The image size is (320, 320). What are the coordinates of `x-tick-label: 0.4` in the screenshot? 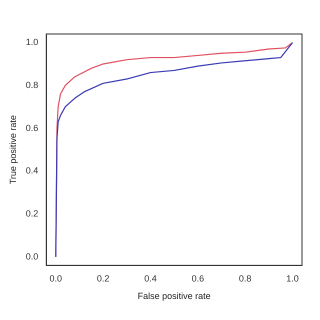 It's located at (150, 278).